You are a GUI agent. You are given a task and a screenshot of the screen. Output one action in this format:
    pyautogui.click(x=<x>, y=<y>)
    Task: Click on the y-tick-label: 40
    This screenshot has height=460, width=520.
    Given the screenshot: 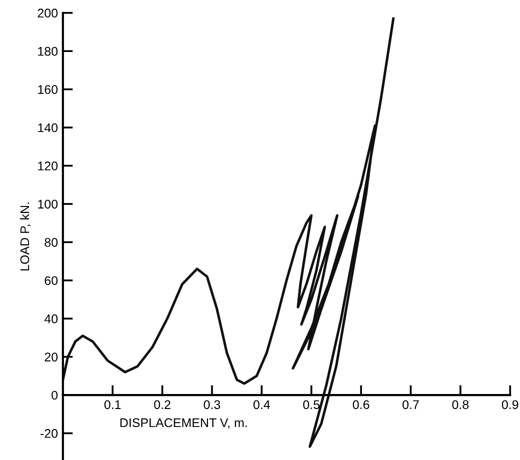 What is the action you would take?
    pyautogui.click(x=51, y=319)
    